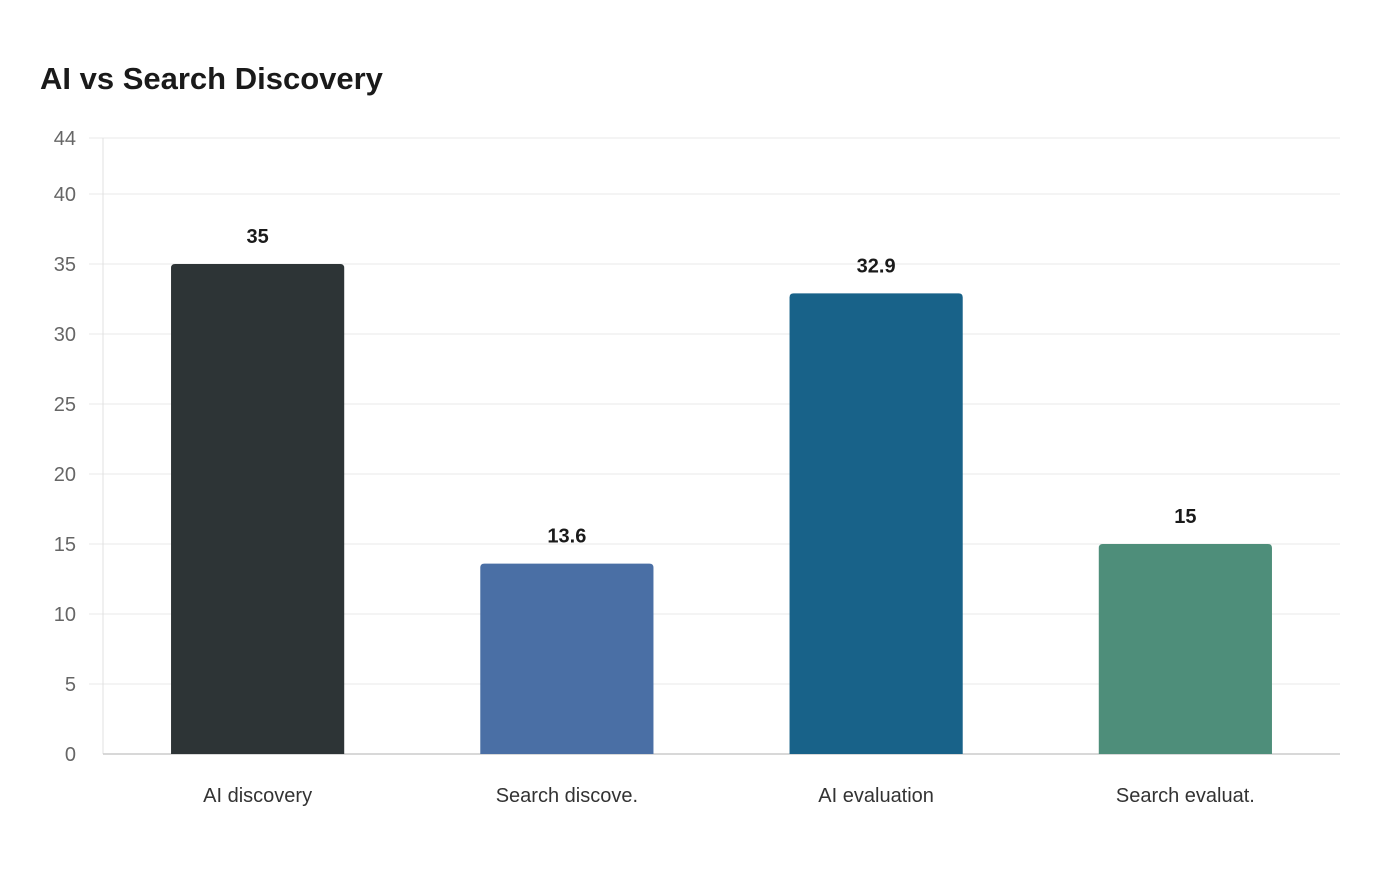 This screenshot has height=880, width=1400. Describe the element at coordinates (65, 265) in the screenshot. I see `y-tick-label: 35` at that location.